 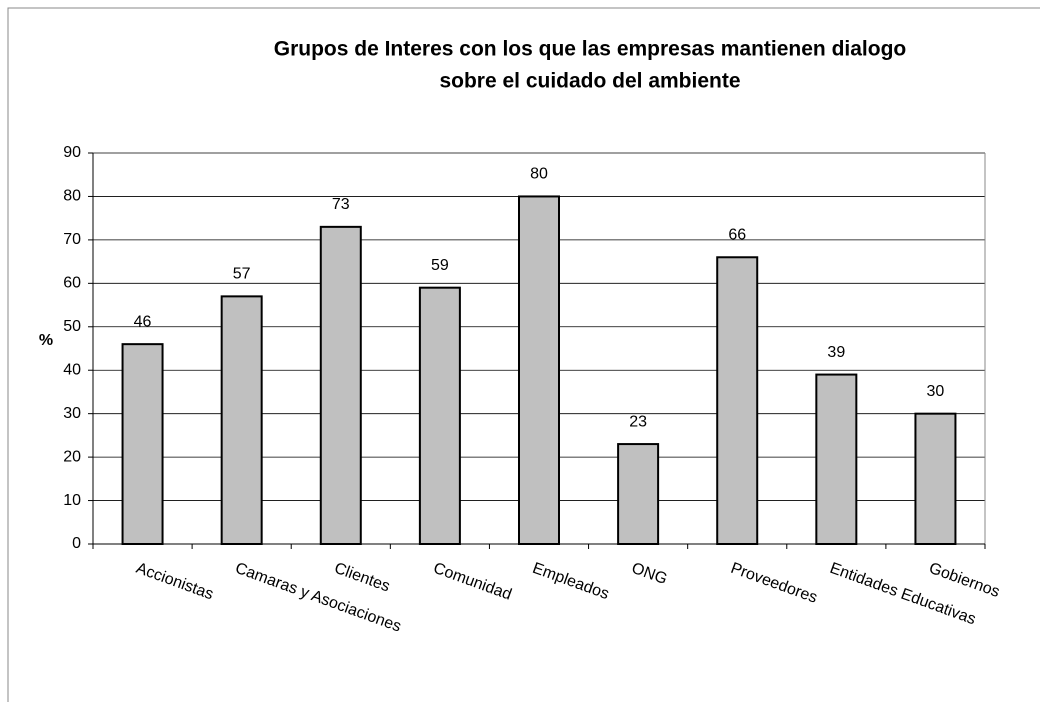 I want to click on data-label: 57, so click(x=242, y=274).